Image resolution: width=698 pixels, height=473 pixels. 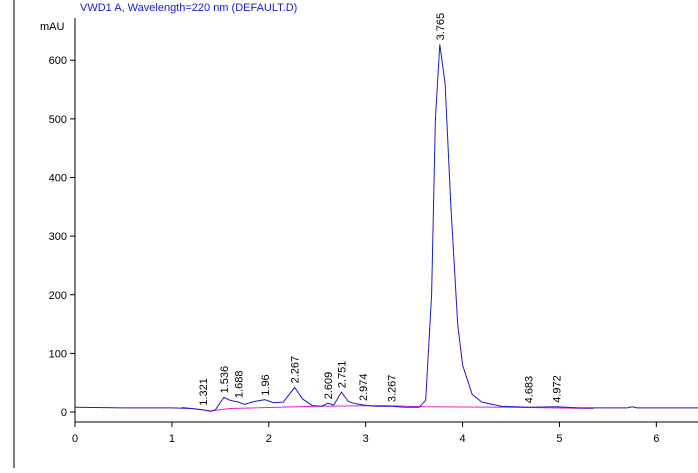 What do you see at coordinates (441, 27) in the screenshot?
I see `peak-label: 3.765` at bounding box center [441, 27].